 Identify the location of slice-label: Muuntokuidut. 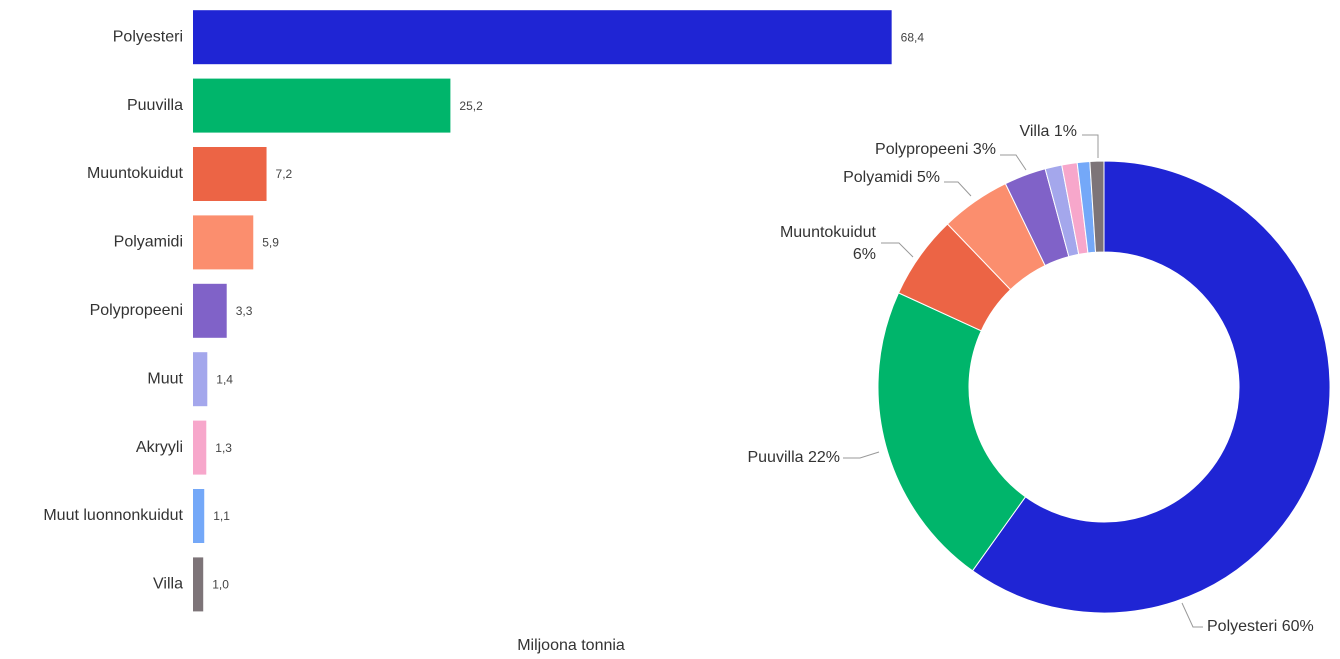
(828, 232).